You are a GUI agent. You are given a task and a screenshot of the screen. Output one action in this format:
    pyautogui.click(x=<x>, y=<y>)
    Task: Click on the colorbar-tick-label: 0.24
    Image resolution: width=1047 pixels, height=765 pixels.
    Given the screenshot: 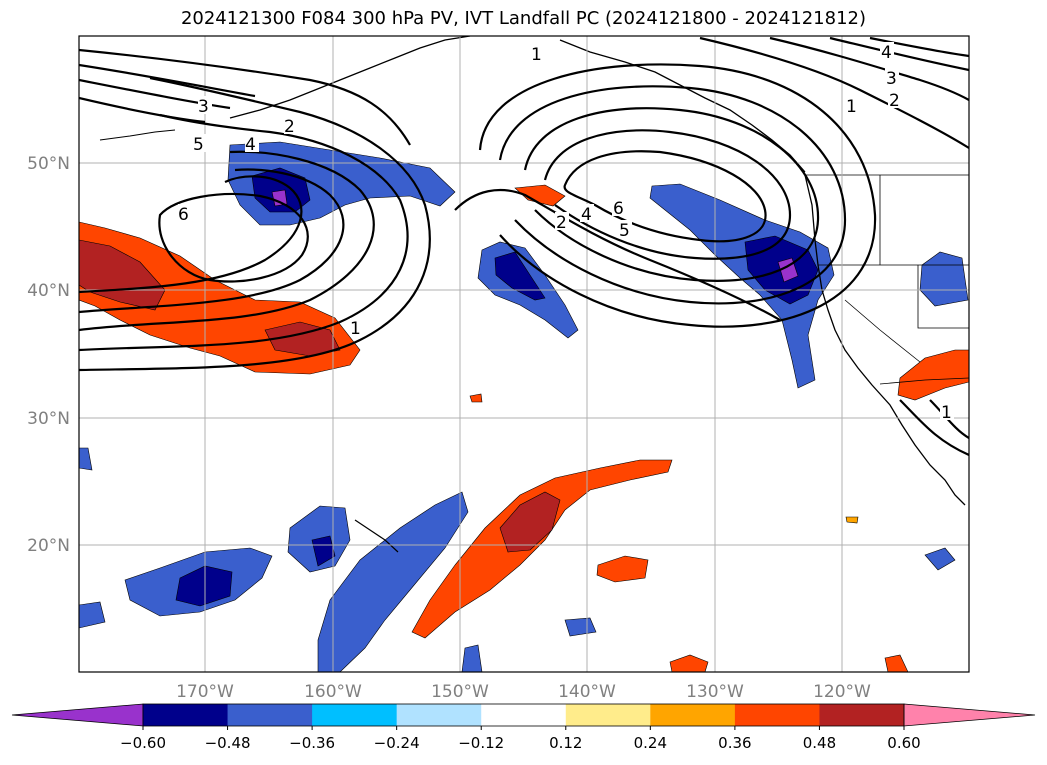 What is the action you would take?
    pyautogui.click(x=650, y=743)
    